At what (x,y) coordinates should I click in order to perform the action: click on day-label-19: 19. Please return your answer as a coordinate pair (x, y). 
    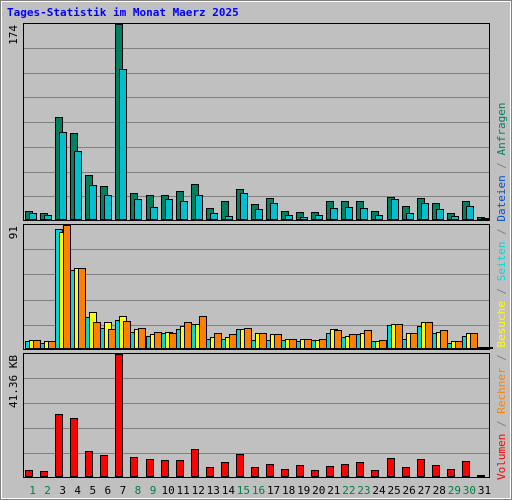
    Looking at the image, I should click on (303, 490).